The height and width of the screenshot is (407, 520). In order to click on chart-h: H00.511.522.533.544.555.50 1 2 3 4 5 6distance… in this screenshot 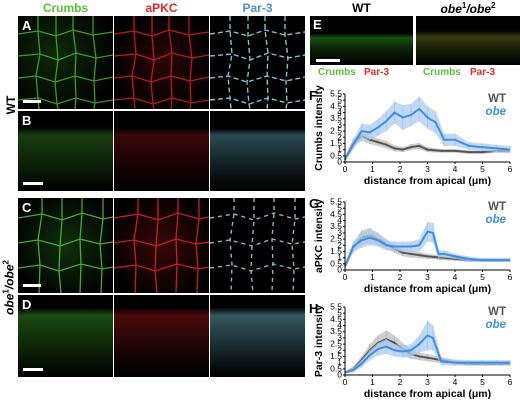, I will do `click(411, 350)`.